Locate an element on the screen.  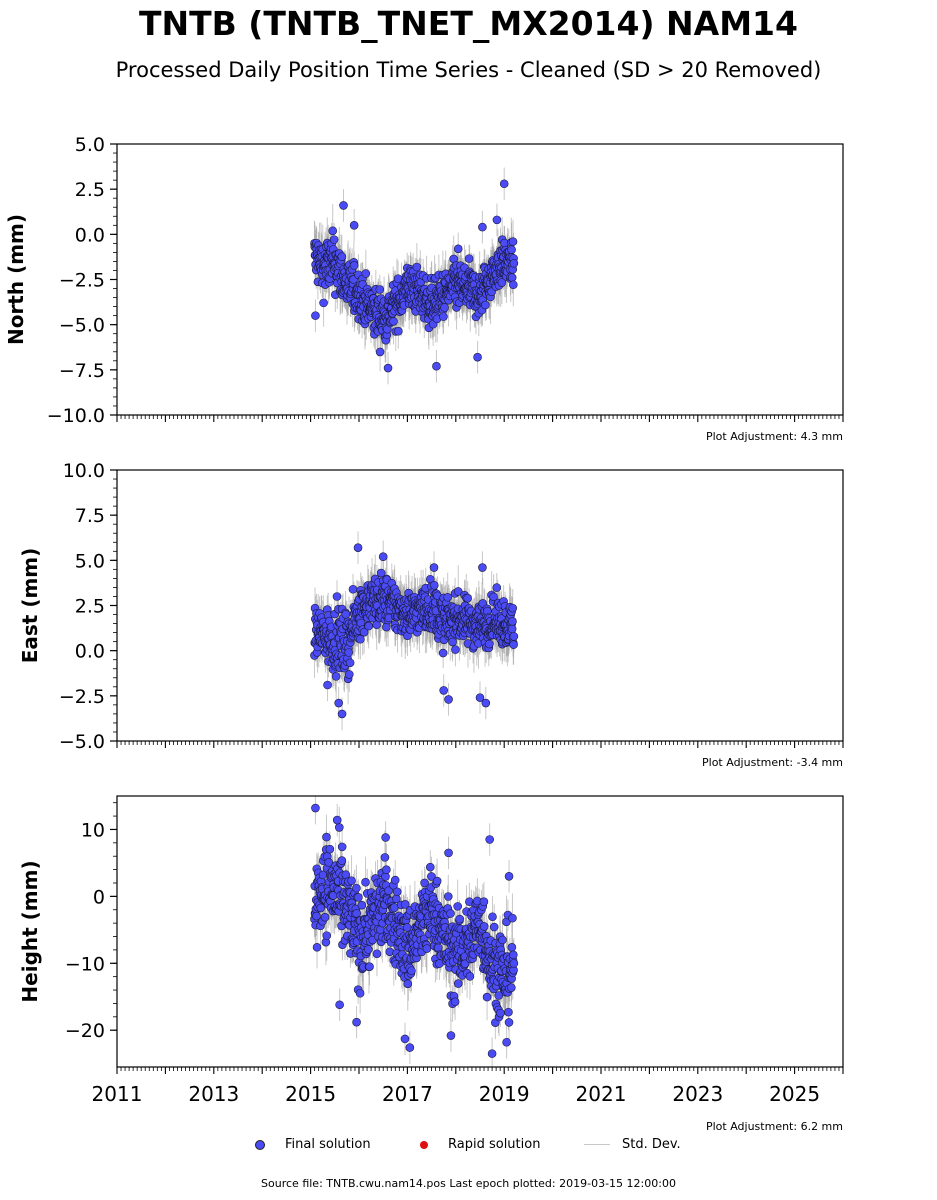
y-tick-label: −10 is located at coordinates (85, 964).